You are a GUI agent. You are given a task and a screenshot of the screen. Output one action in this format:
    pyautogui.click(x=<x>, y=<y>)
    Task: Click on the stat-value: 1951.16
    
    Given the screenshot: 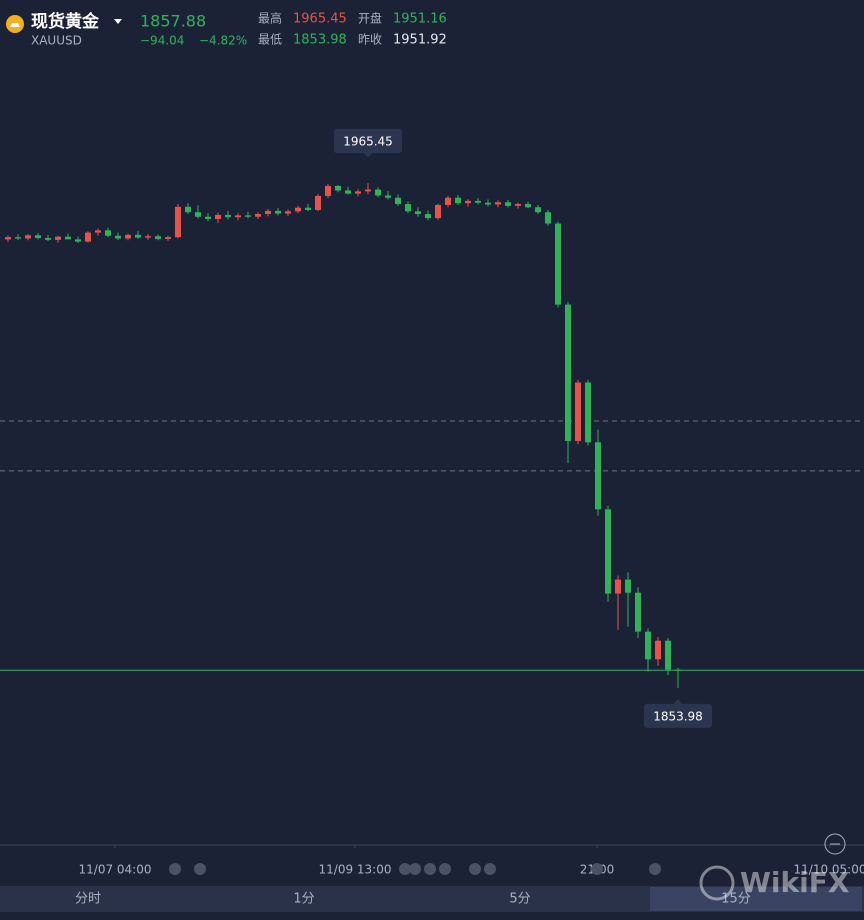 What is the action you would take?
    pyautogui.click(x=420, y=19)
    